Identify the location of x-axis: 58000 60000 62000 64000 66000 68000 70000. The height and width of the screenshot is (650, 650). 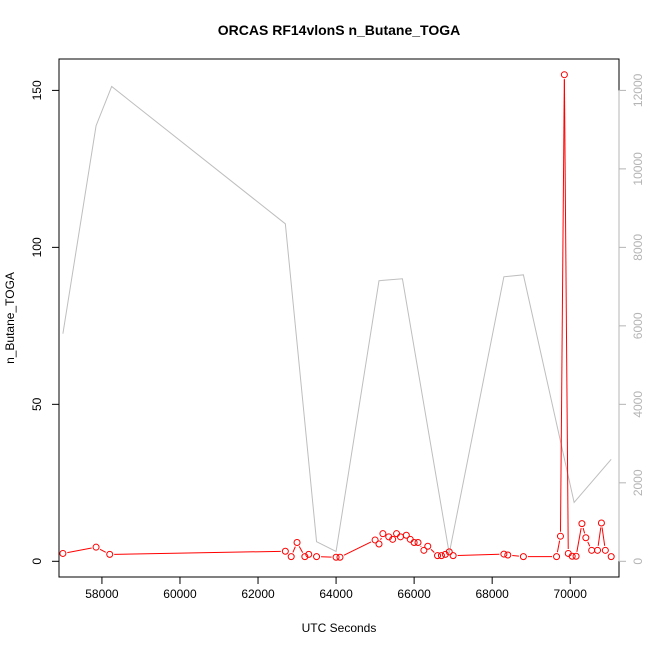
(336, 588).